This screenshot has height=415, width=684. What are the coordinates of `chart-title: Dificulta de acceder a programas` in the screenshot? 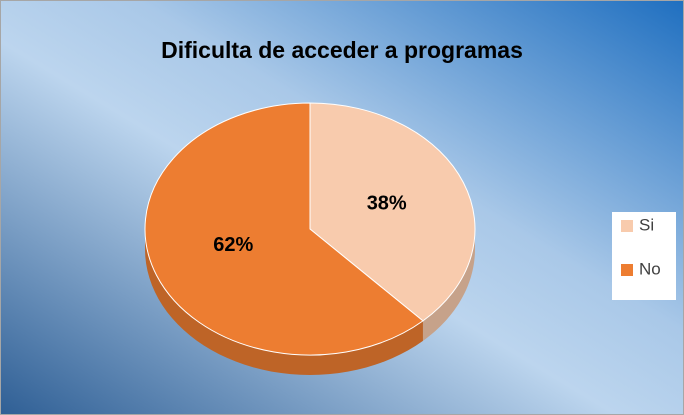 It's located at (342, 50).